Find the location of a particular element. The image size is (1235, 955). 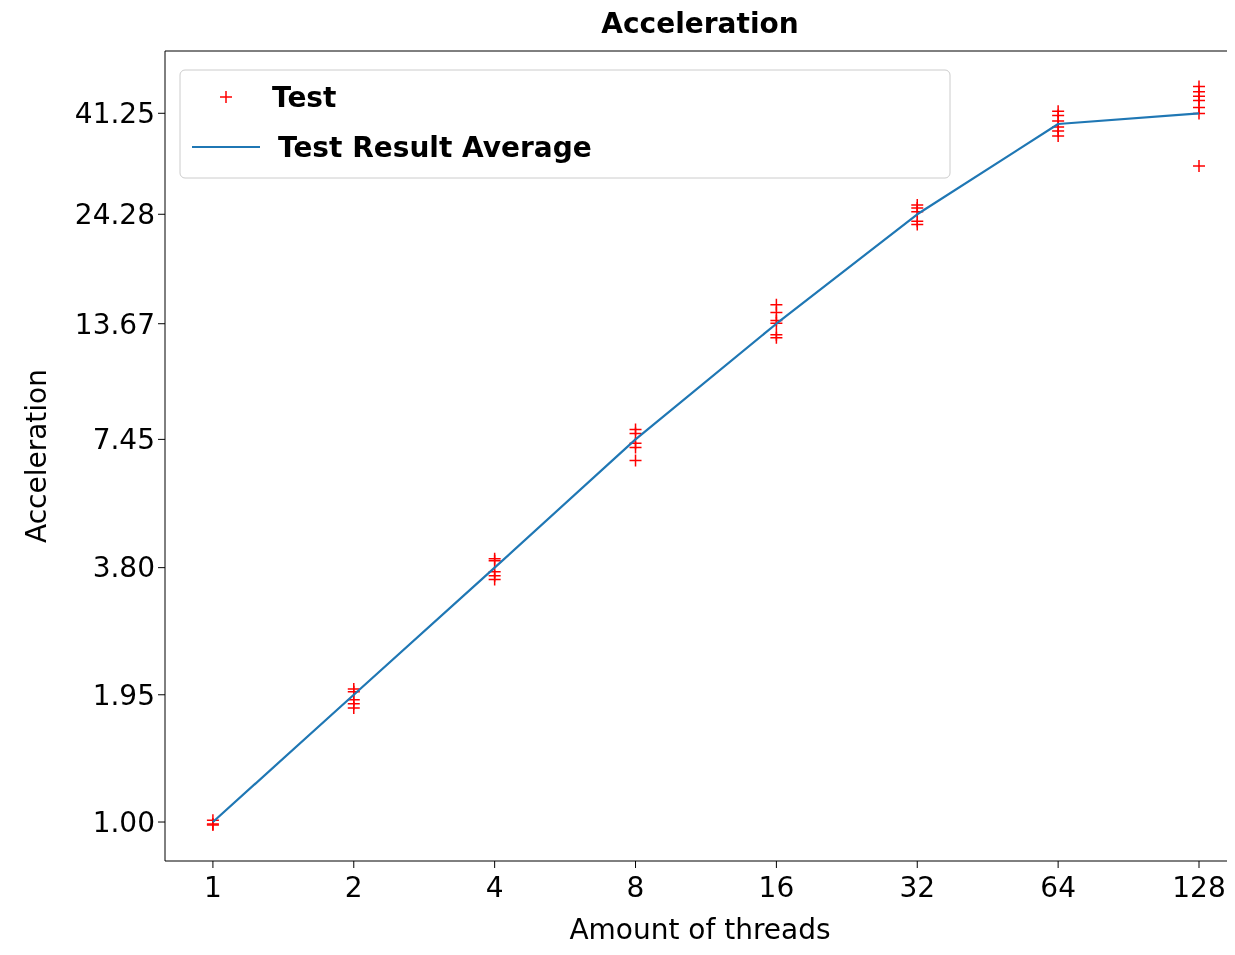

legend-label: Test Result Average is located at coordinates (435, 147).